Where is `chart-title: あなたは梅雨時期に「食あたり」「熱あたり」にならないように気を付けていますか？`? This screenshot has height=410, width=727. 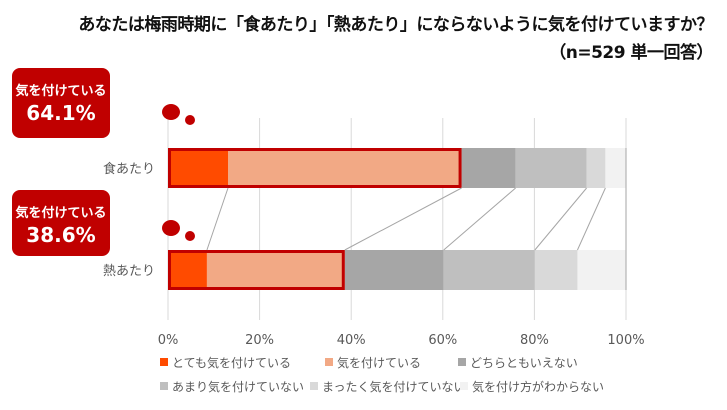 chart-title: あなたは梅雨時期に「食あたり」「熱あたり」にならないように気を付けていますか？ is located at coordinates (395, 25).